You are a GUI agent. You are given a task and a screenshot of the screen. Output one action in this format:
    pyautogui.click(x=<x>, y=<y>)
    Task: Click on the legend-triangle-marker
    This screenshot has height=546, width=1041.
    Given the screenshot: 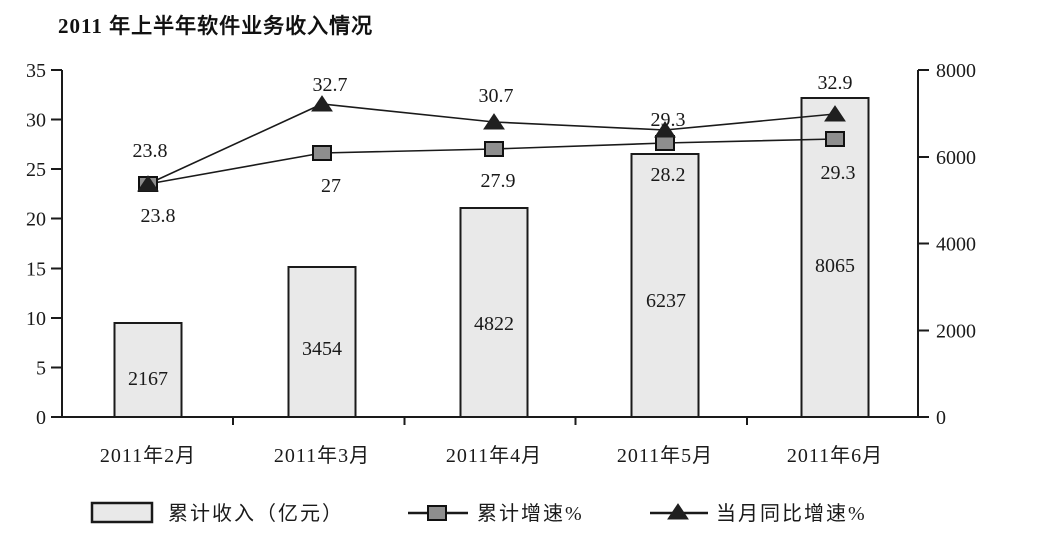 What is the action you would take?
    pyautogui.click(x=678, y=511)
    